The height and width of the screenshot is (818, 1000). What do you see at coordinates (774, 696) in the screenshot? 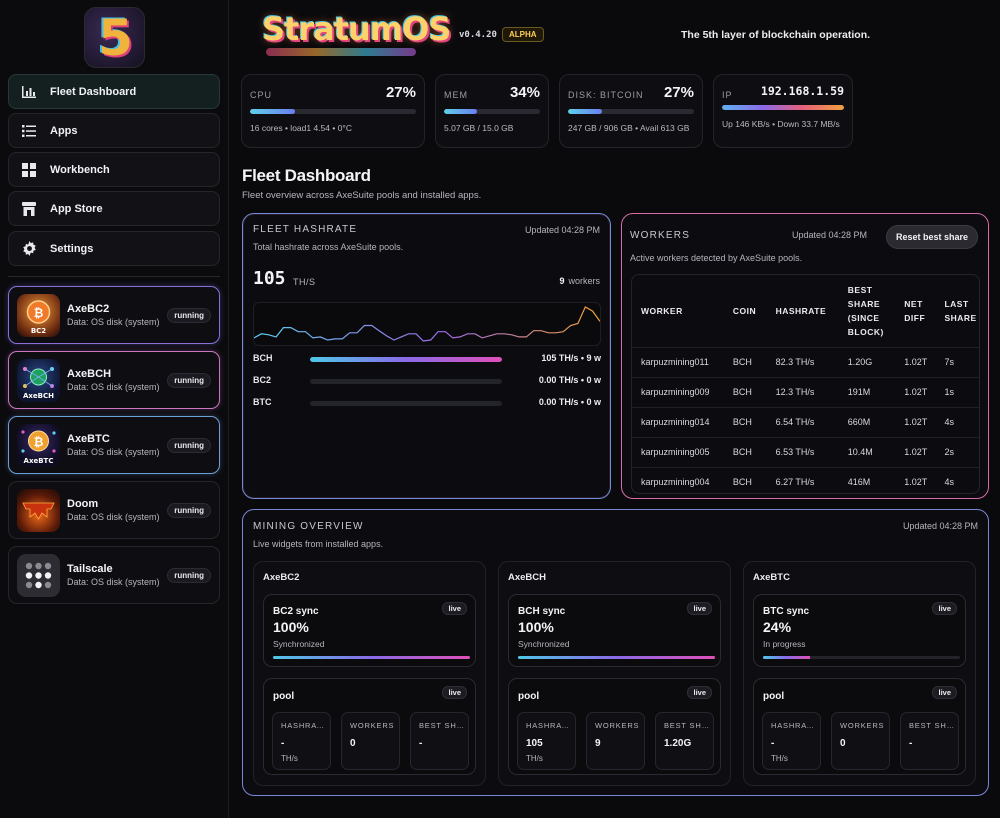
I see `pool-title: pool` at bounding box center [774, 696].